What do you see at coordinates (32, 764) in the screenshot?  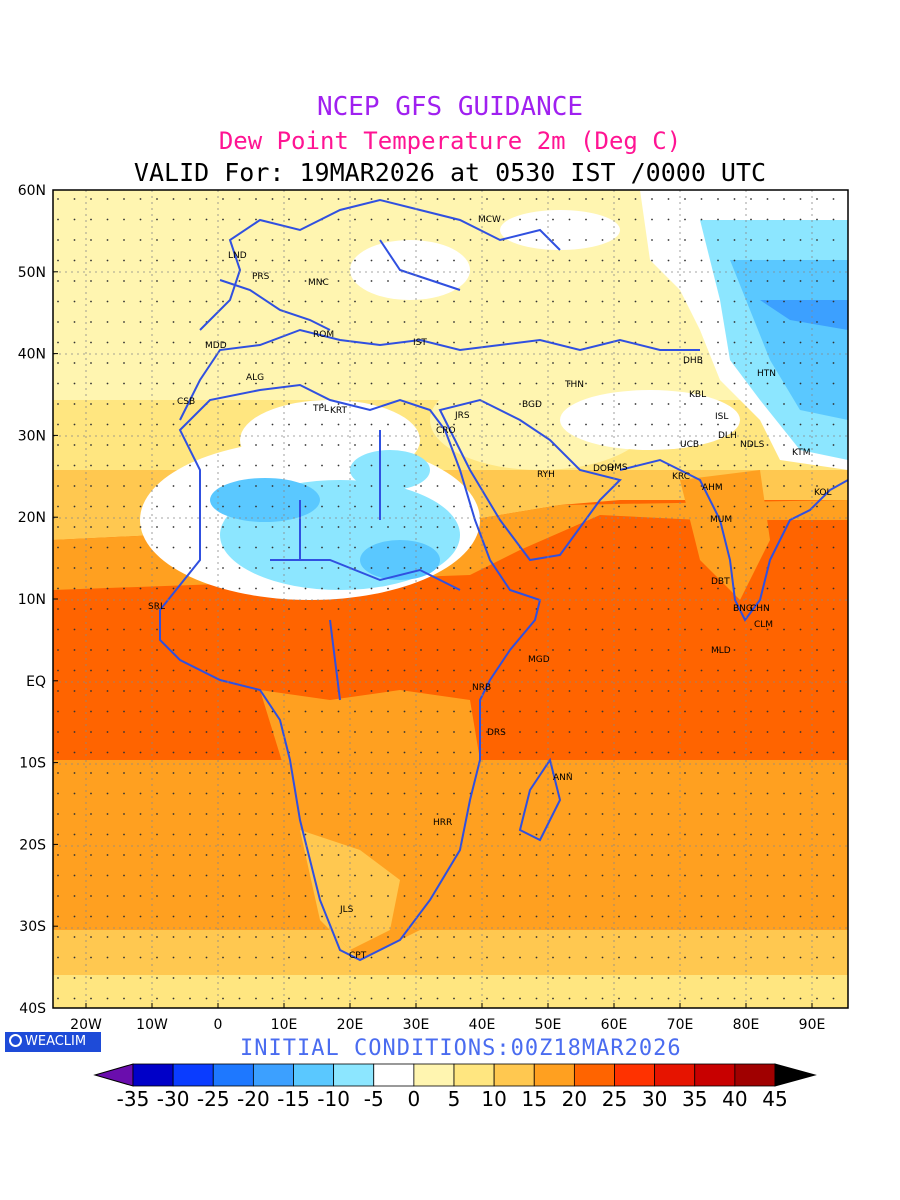 I see `lat-label: 10S` at bounding box center [32, 764].